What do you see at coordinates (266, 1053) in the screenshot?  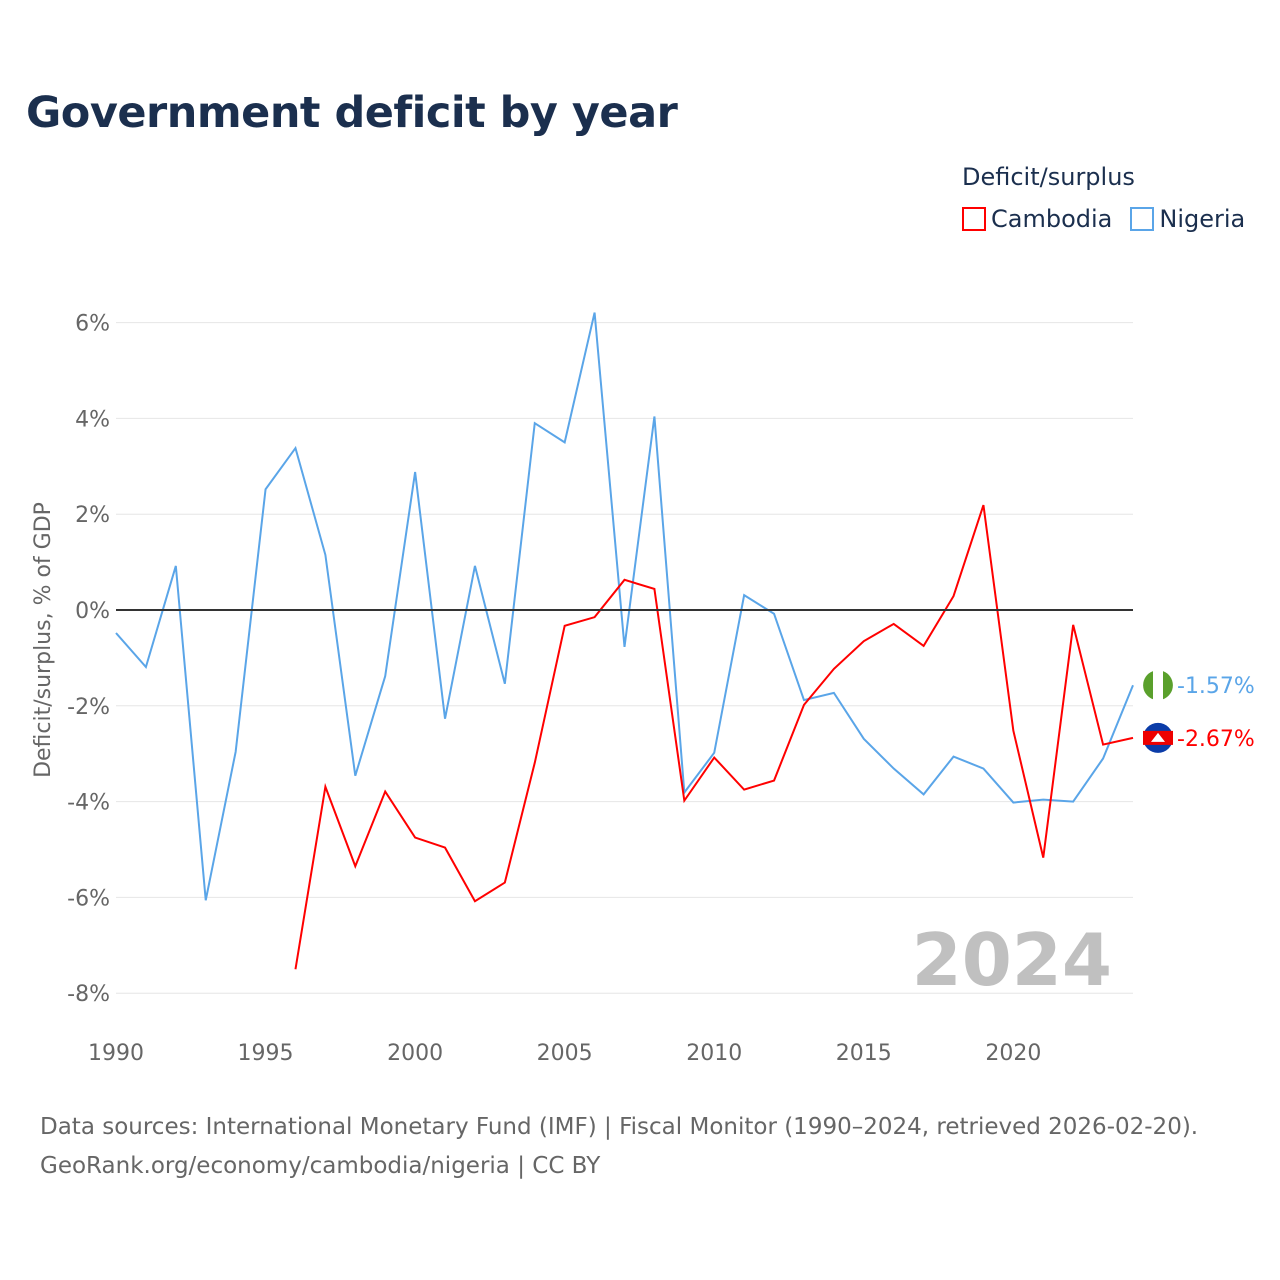 I see `x-tick-label: 1995` at bounding box center [266, 1053].